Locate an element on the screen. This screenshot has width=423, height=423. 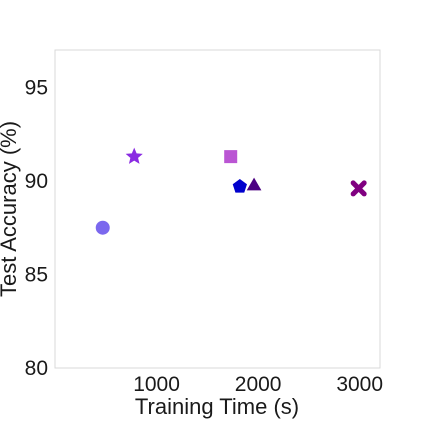
x-tick-label: 2000 is located at coordinates (258, 384).